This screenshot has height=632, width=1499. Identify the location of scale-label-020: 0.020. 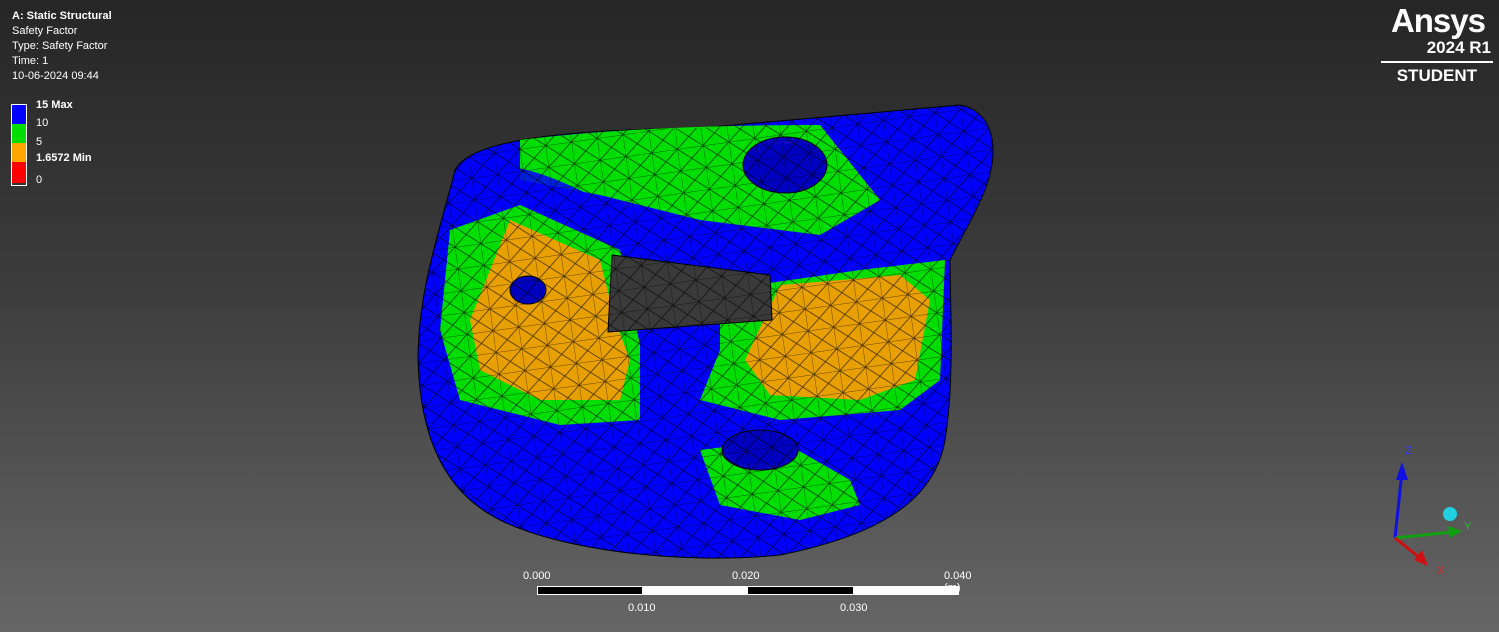
(746, 576).